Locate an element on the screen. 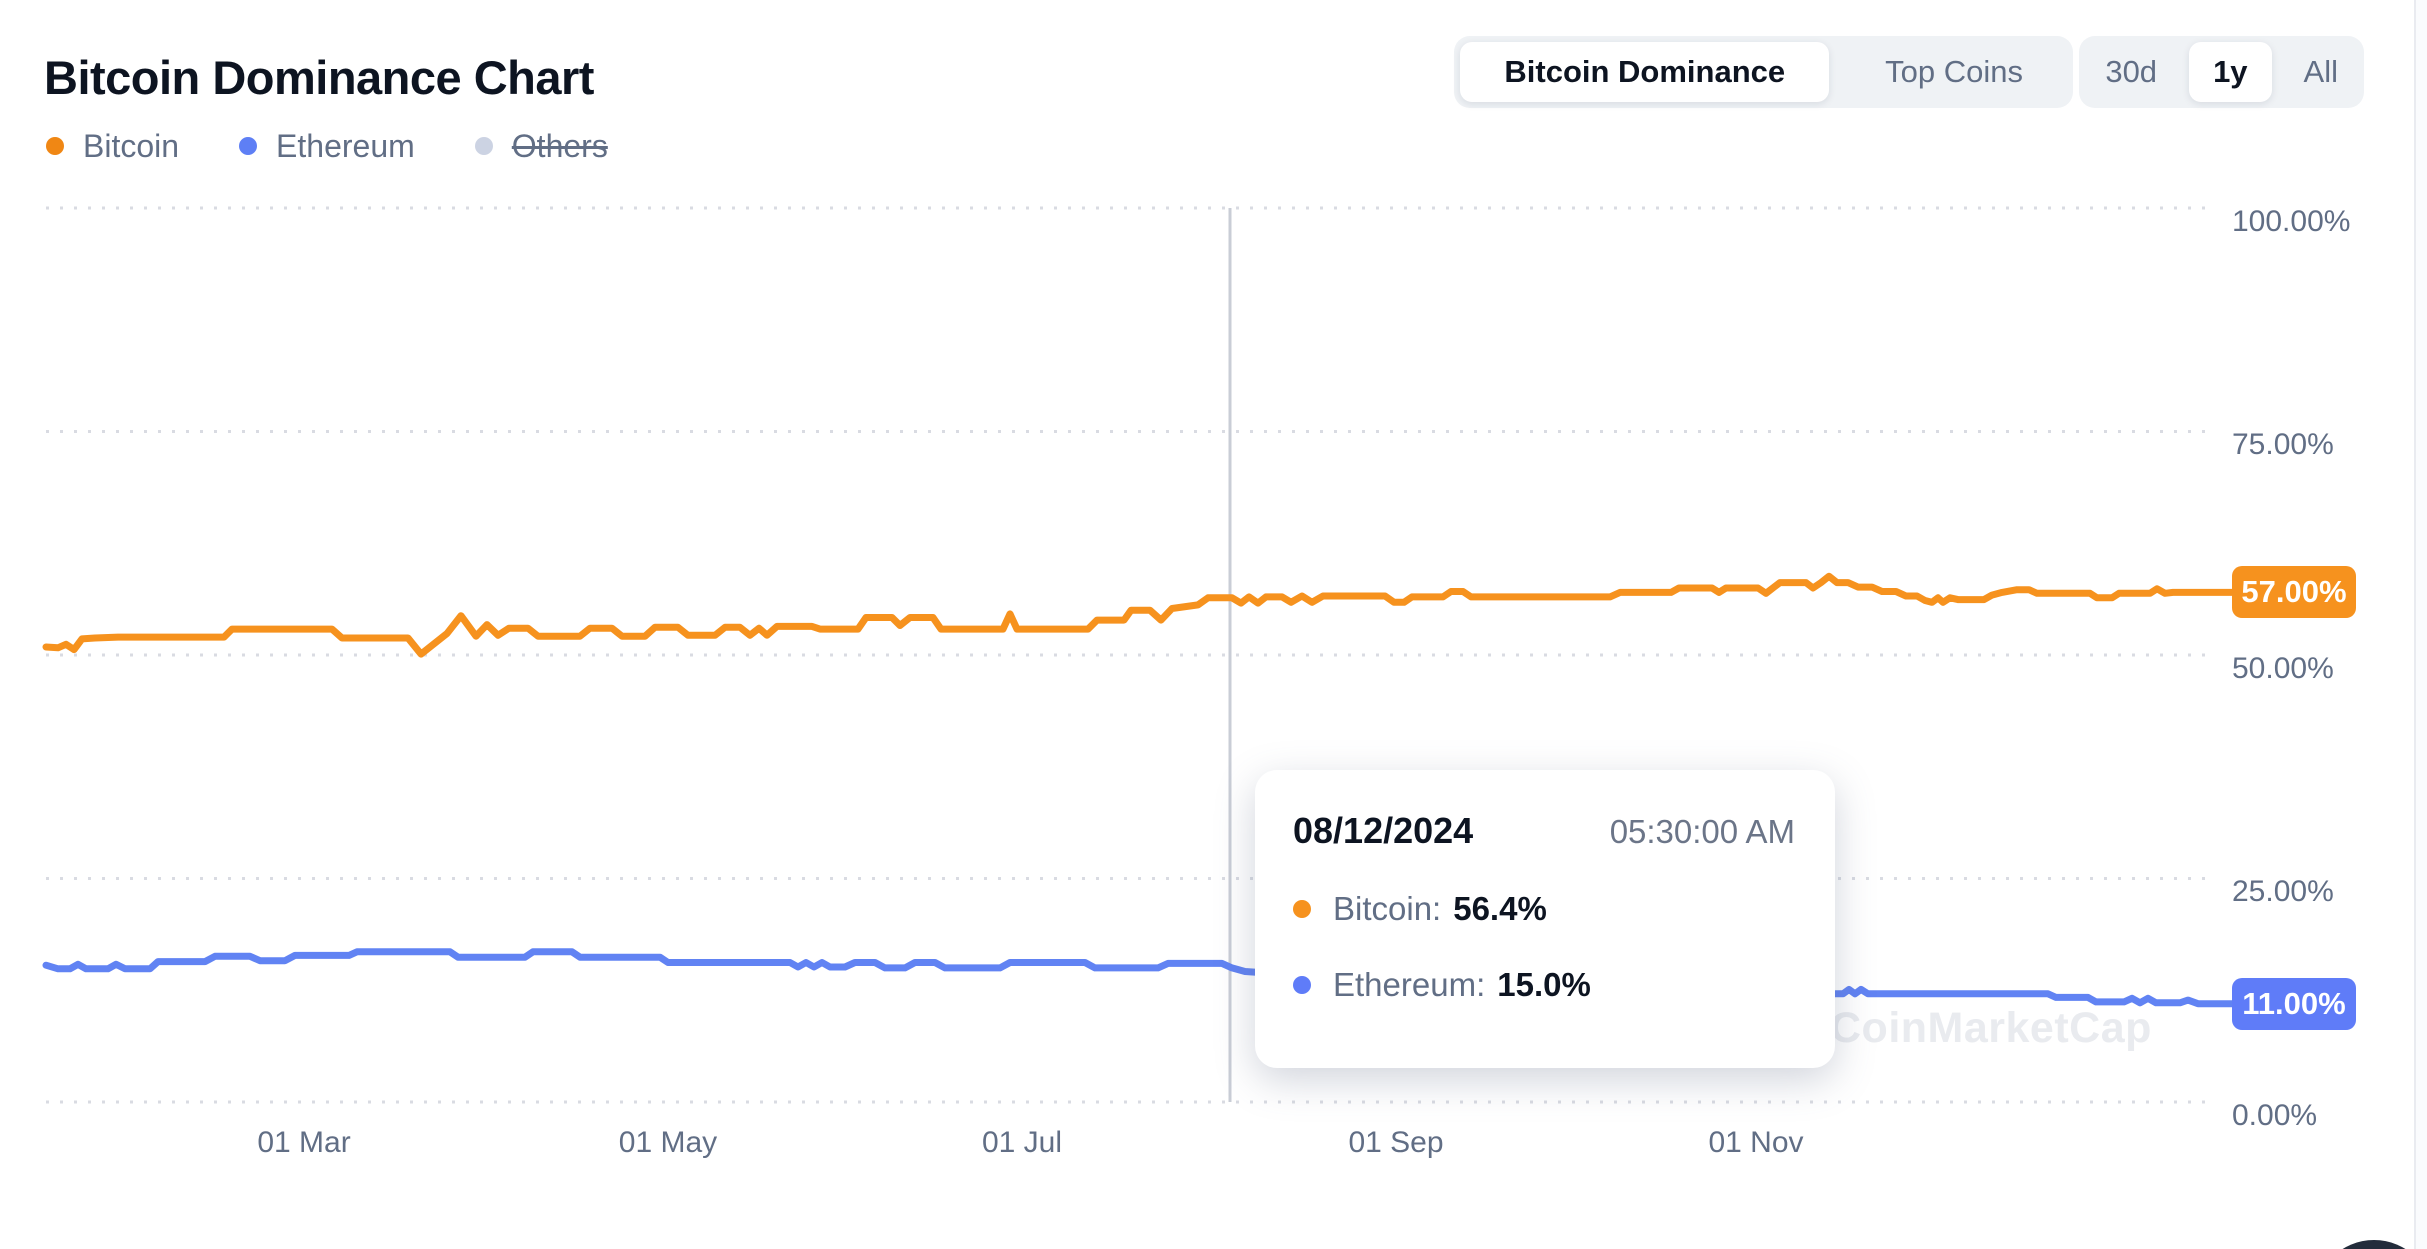 The width and height of the screenshot is (2427, 1249). tooltip-ethereum-label: Ethereum: is located at coordinates (1409, 984).